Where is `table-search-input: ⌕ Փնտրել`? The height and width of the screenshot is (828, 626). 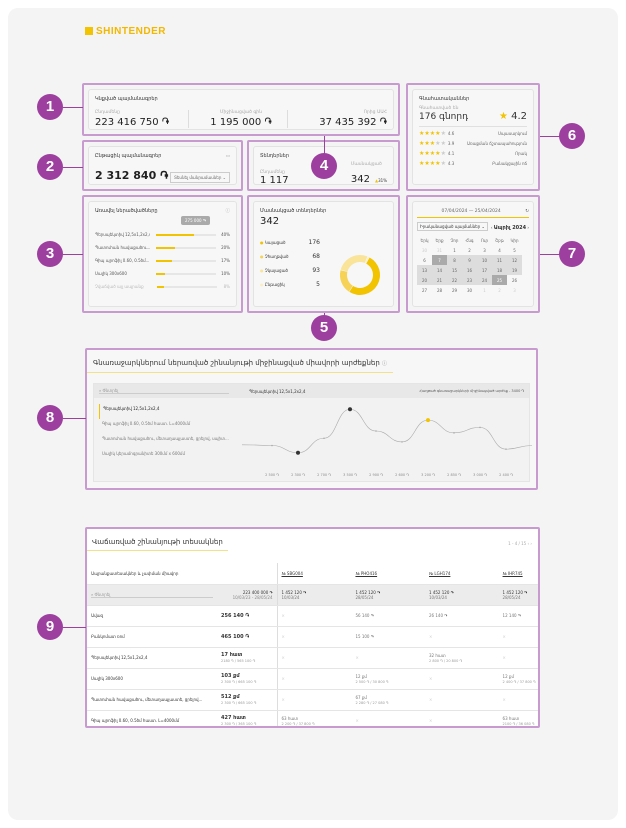
table-search-input: ⌕ Փնտրել is located at coordinates (152, 595).